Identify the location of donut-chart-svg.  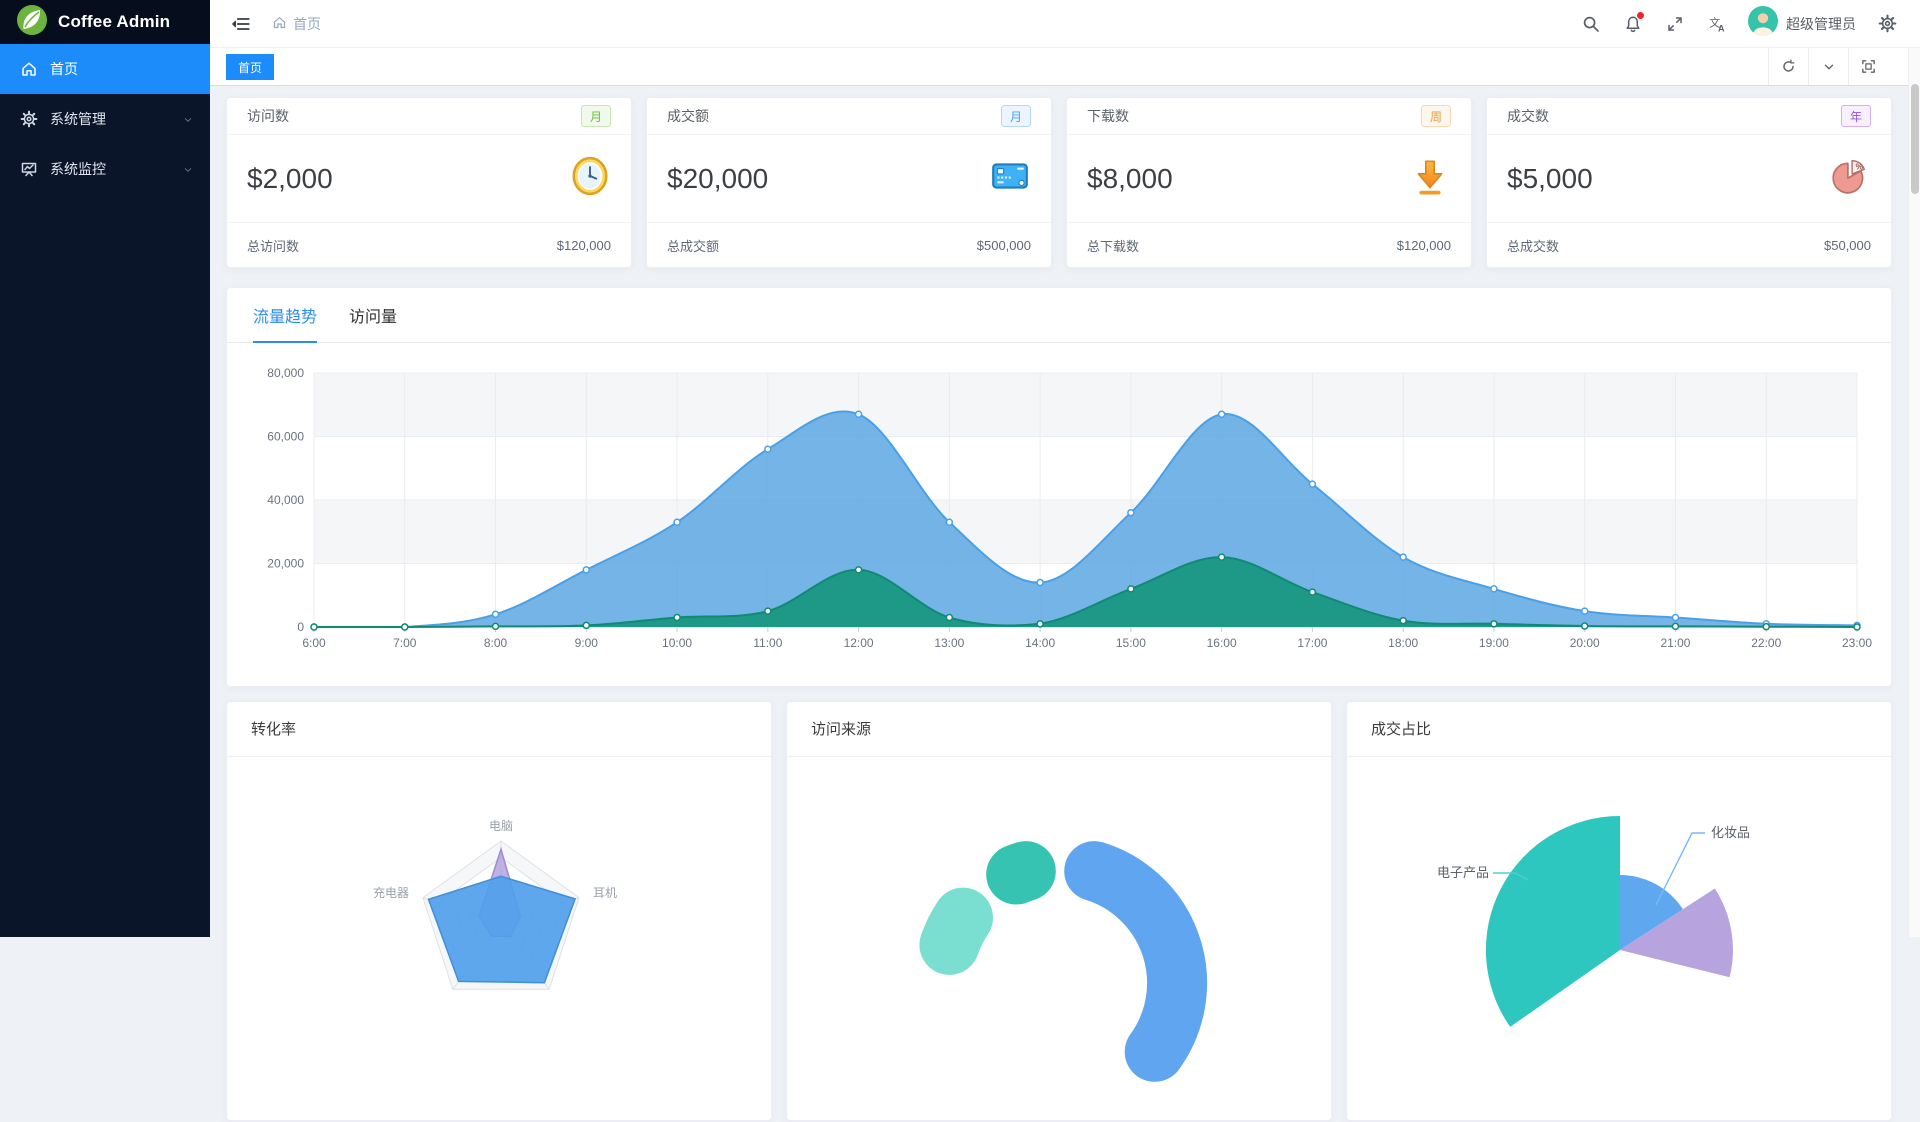
(1060, 939).